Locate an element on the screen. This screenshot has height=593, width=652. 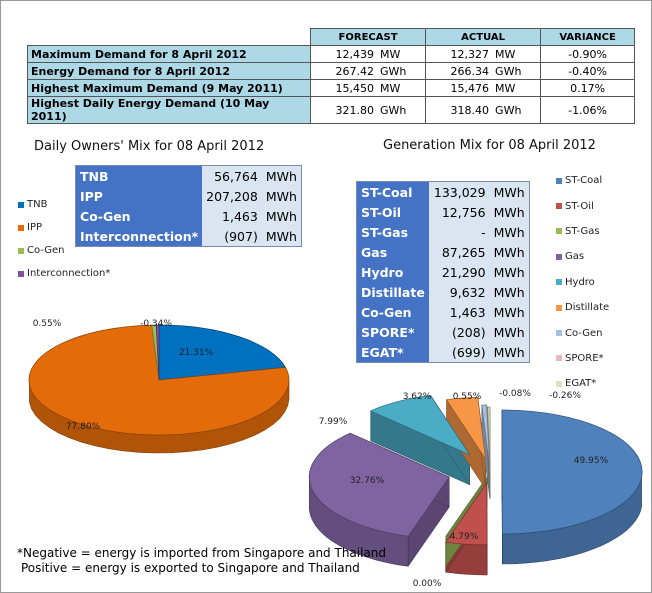
owners-pie is located at coordinates (159, 389).